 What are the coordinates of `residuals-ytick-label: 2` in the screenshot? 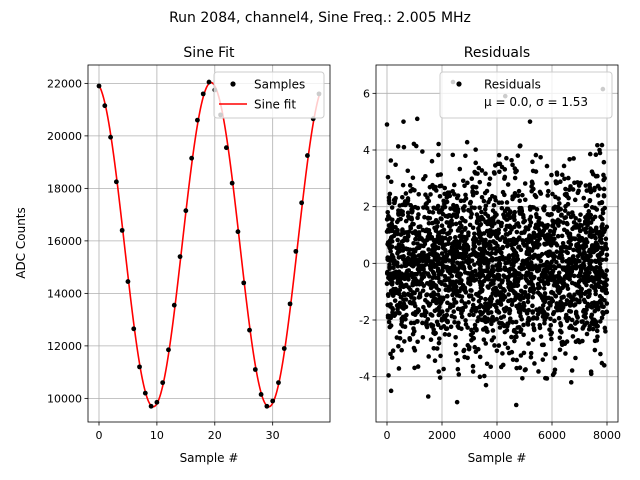 It's located at (366, 207).